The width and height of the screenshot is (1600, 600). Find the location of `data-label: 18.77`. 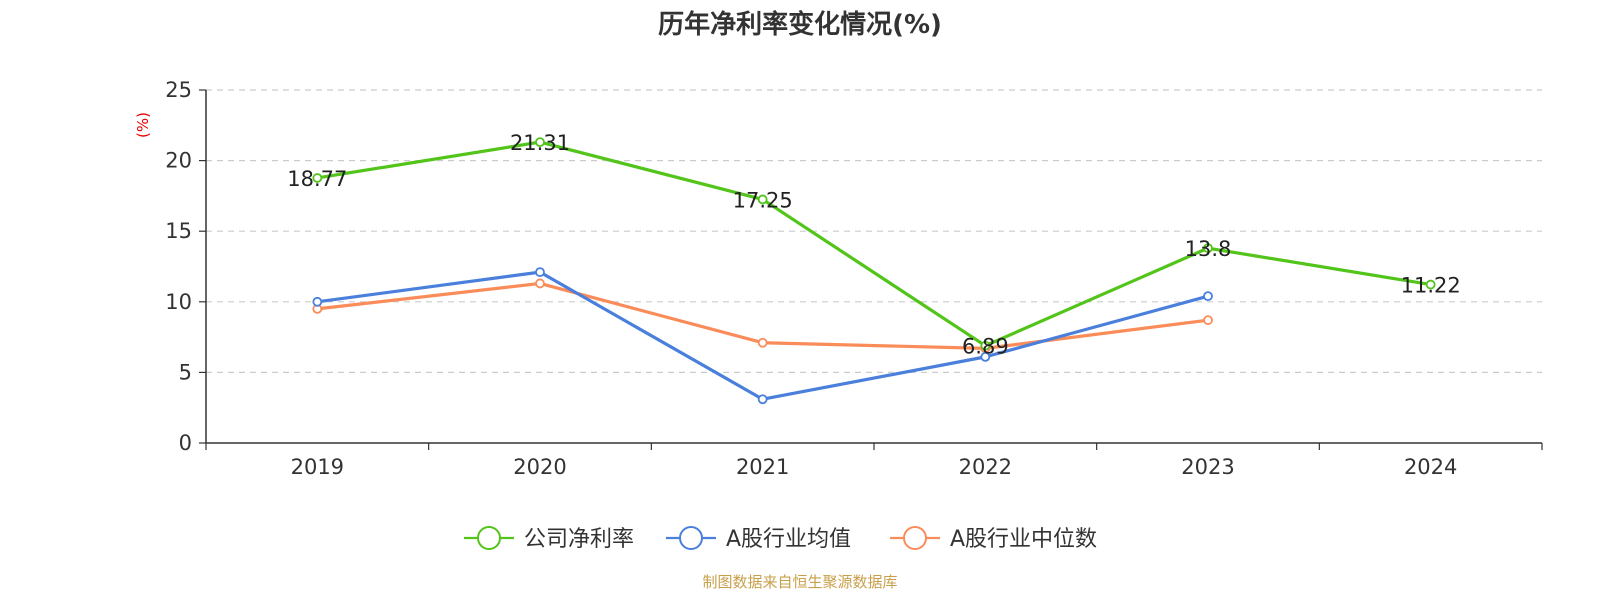

data-label: 18.77 is located at coordinates (317, 179).